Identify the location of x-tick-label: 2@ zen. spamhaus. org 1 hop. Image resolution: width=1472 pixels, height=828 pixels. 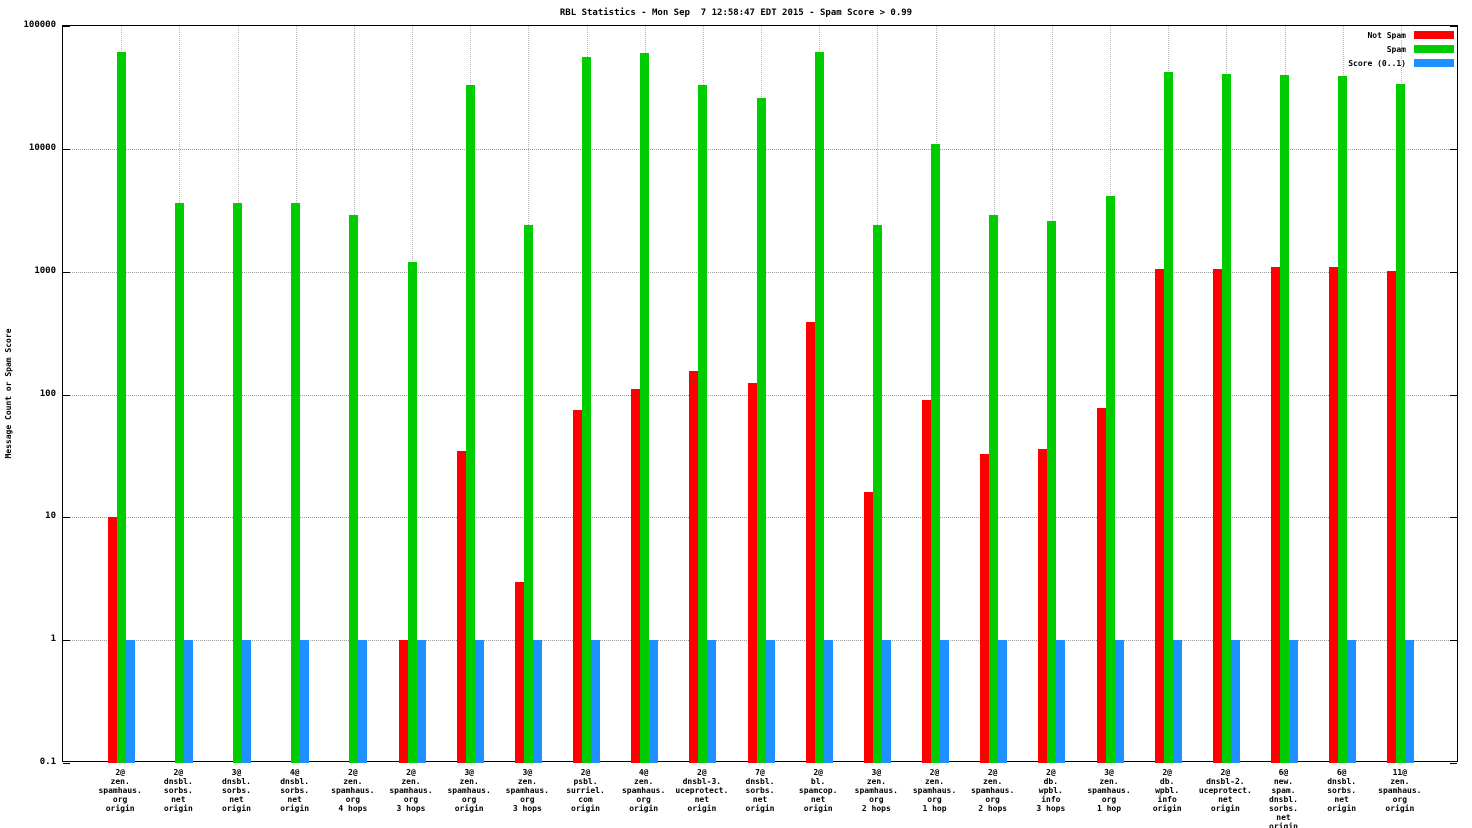
(935, 790).